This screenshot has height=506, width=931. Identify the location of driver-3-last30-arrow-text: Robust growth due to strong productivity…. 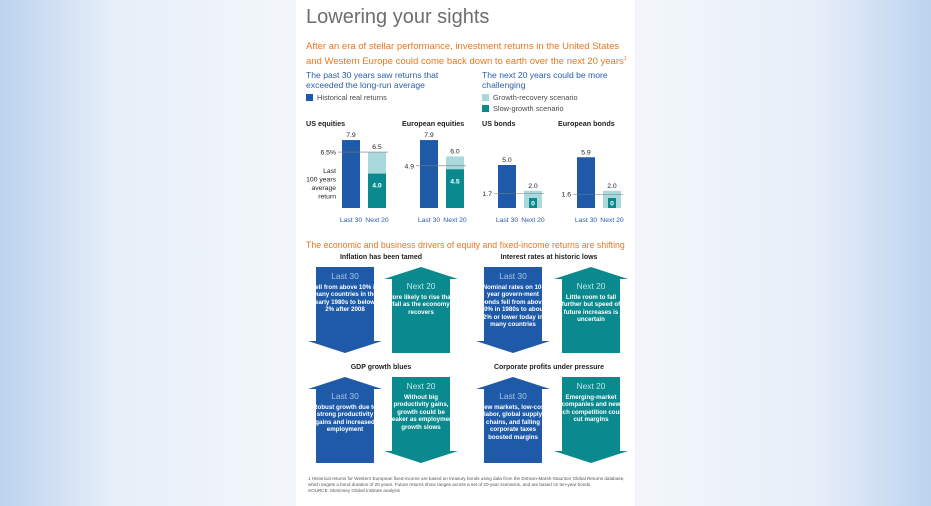
(345, 419).